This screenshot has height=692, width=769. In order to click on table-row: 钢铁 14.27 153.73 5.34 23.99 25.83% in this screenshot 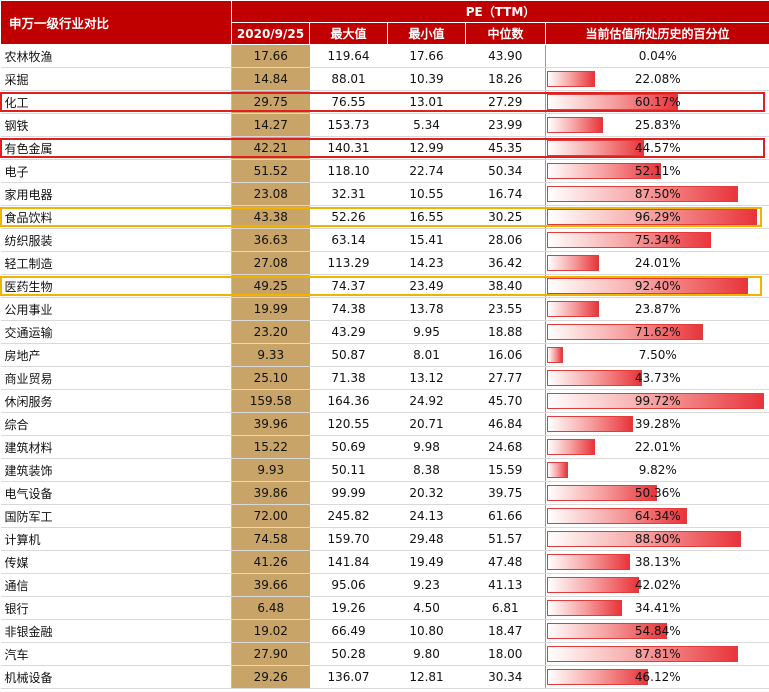, I will do `click(384, 125)`.